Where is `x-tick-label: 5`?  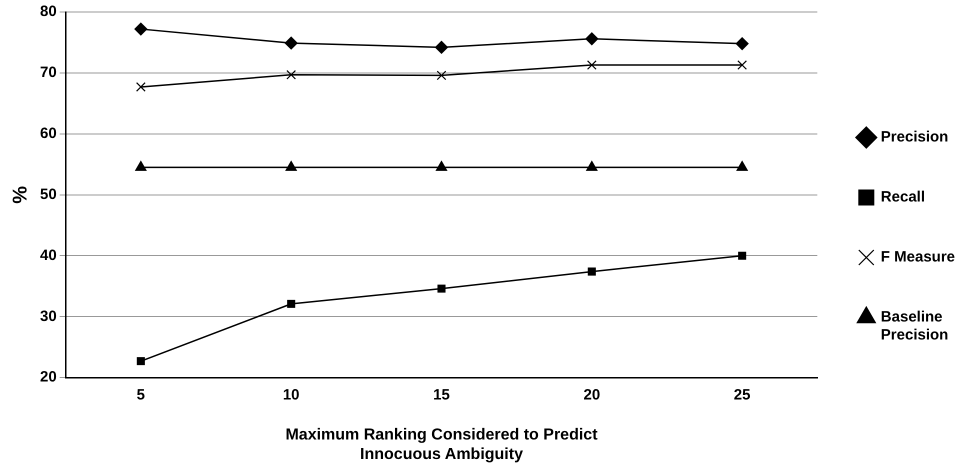 x-tick-label: 5 is located at coordinates (141, 395).